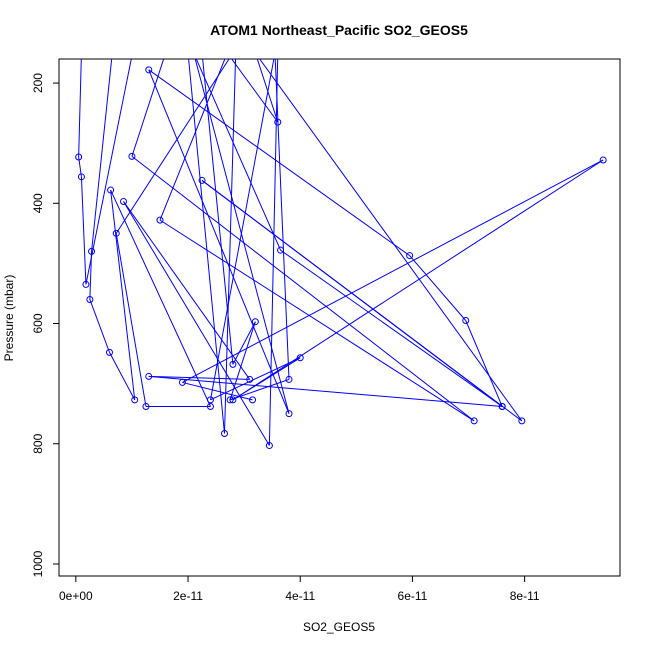 Image resolution: width=650 pixels, height=650 pixels. Describe the element at coordinates (339, 627) in the screenshot. I see `x-axis-label: SO2_GEOS5` at that location.